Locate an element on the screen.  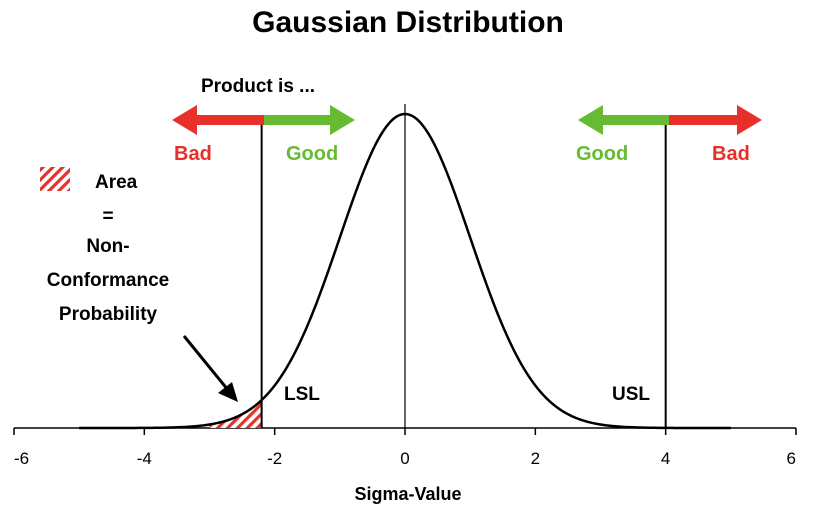
usl-label: USL is located at coordinates (631, 394).